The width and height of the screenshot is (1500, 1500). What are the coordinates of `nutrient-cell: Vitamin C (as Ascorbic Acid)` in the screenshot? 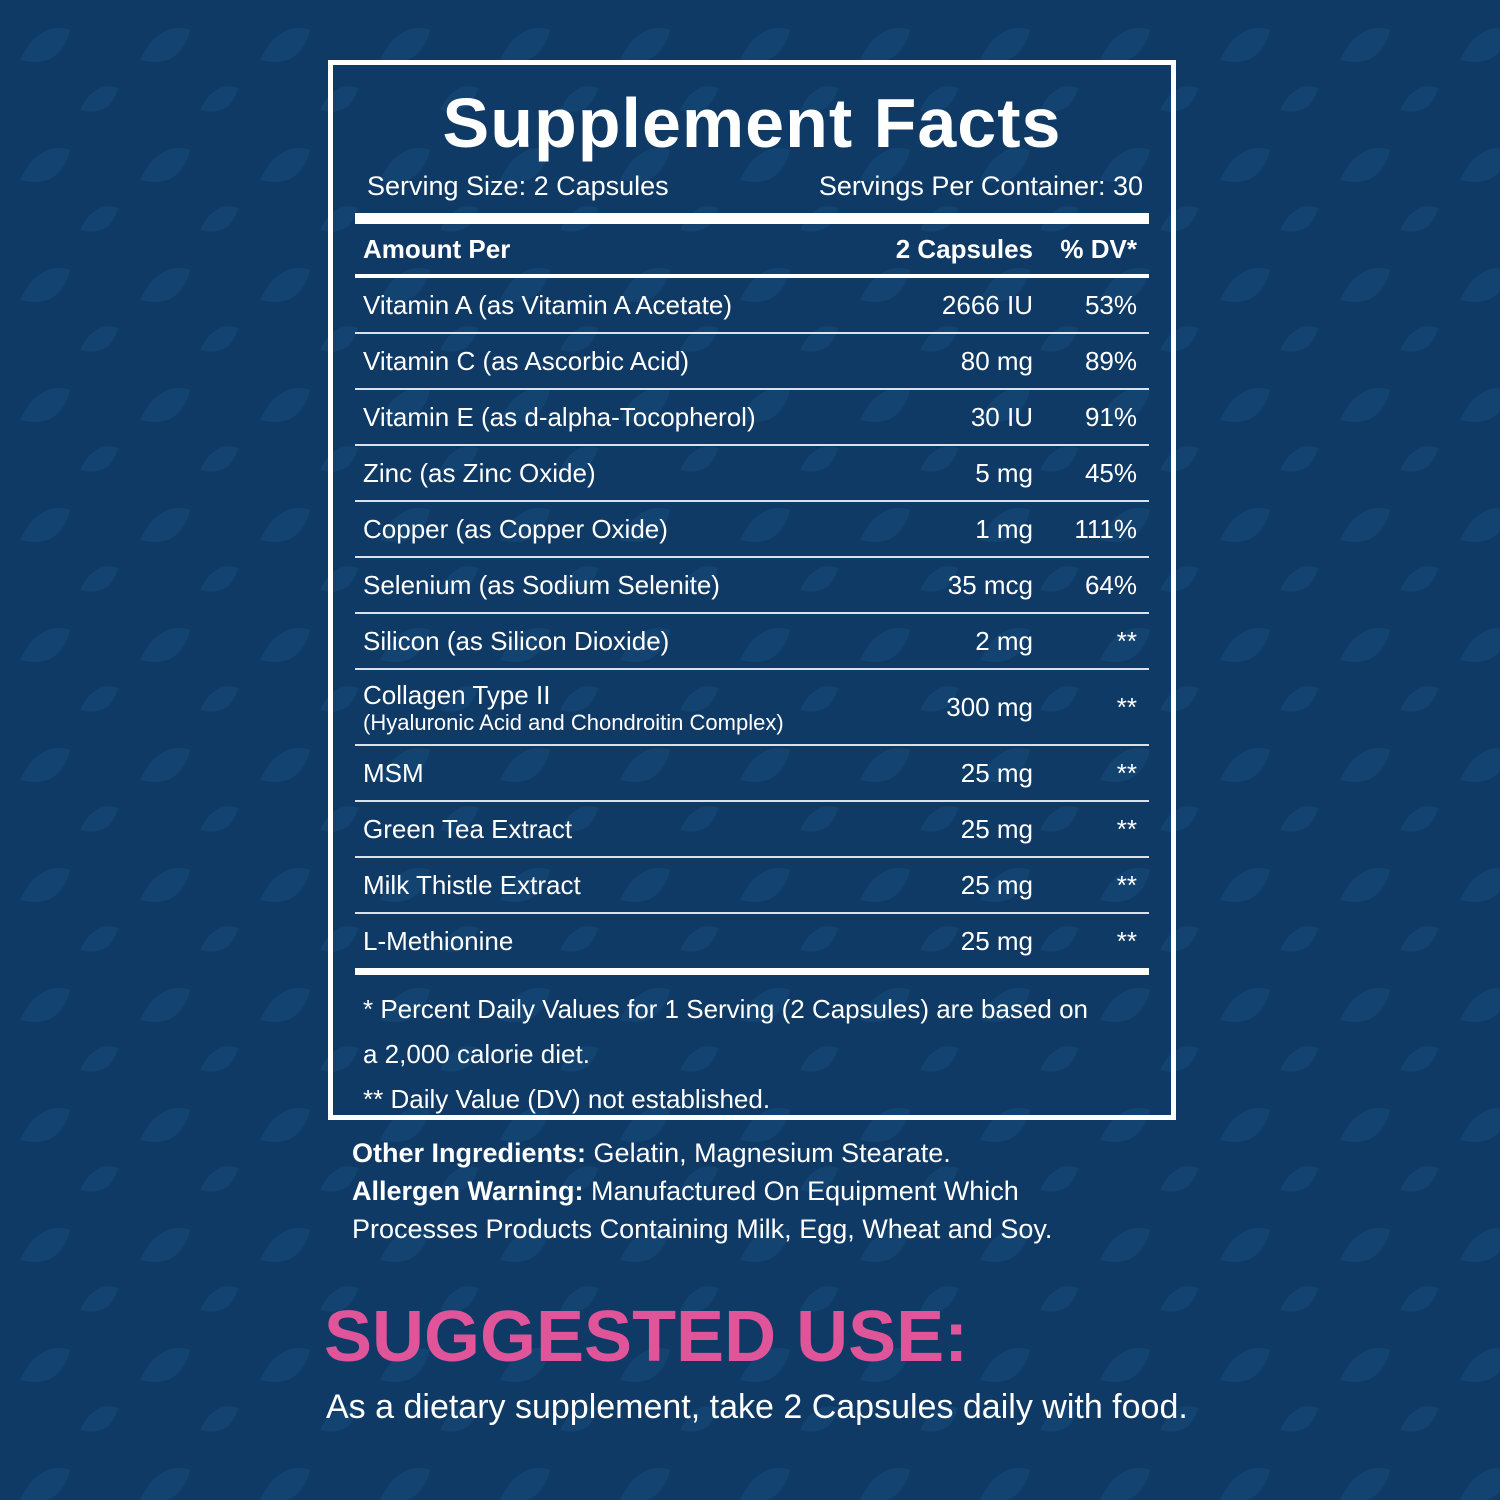 It's located at (618, 361).